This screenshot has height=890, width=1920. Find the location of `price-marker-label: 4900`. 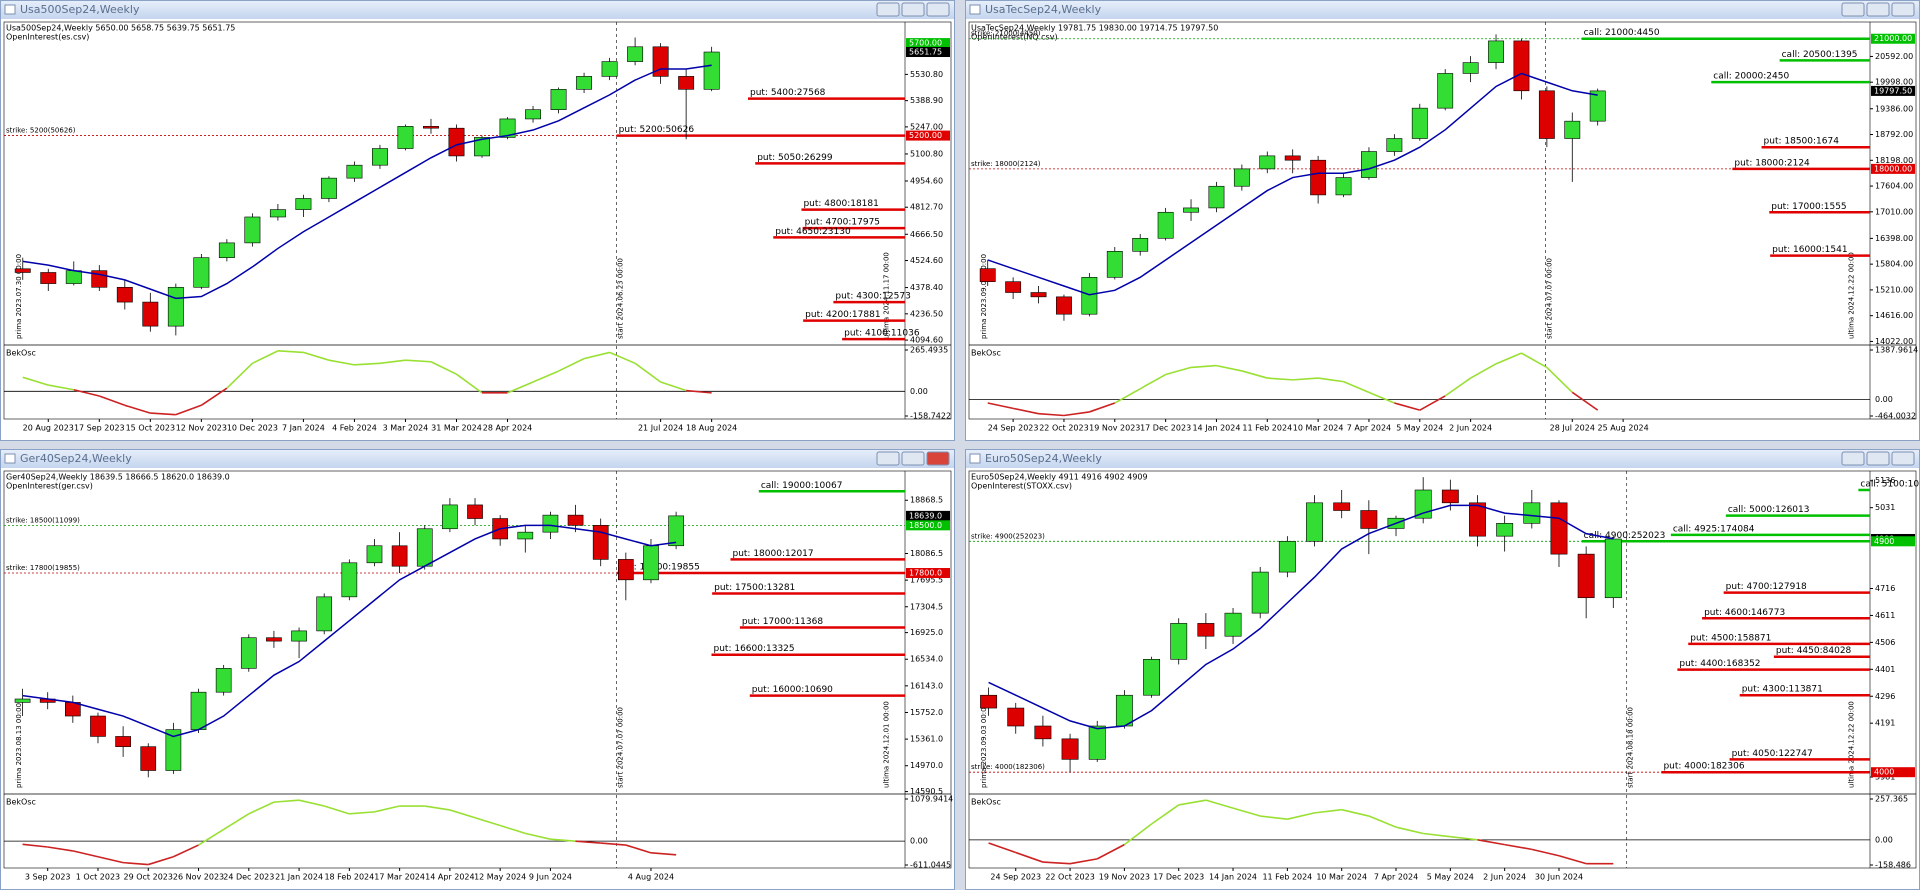

price-marker-label: 4900 is located at coordinates (1884, 541).